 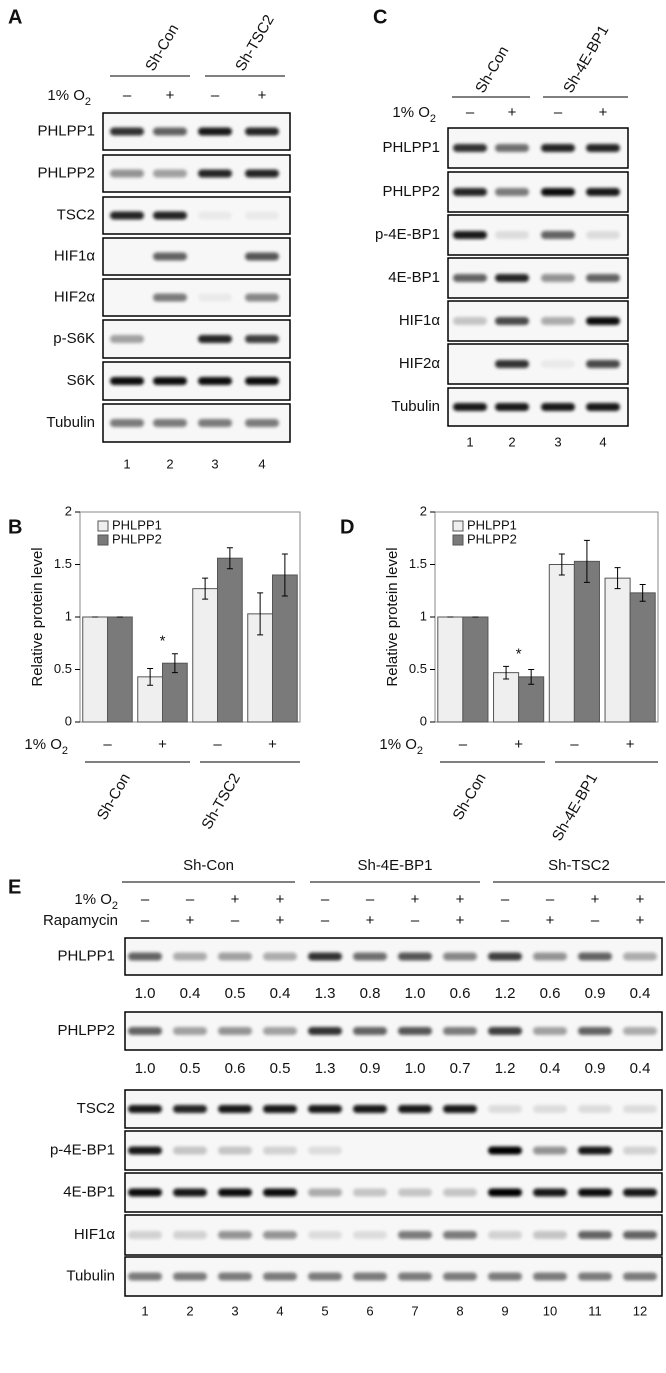 I want to click on y-tick-label: 2, so click(x=68, y=510).